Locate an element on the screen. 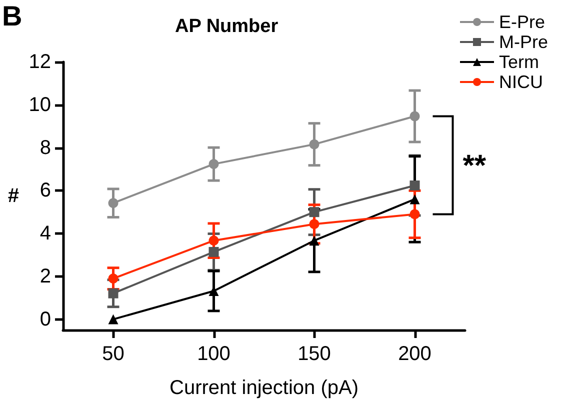  annotation: ** is located at coordinates (474, 166).